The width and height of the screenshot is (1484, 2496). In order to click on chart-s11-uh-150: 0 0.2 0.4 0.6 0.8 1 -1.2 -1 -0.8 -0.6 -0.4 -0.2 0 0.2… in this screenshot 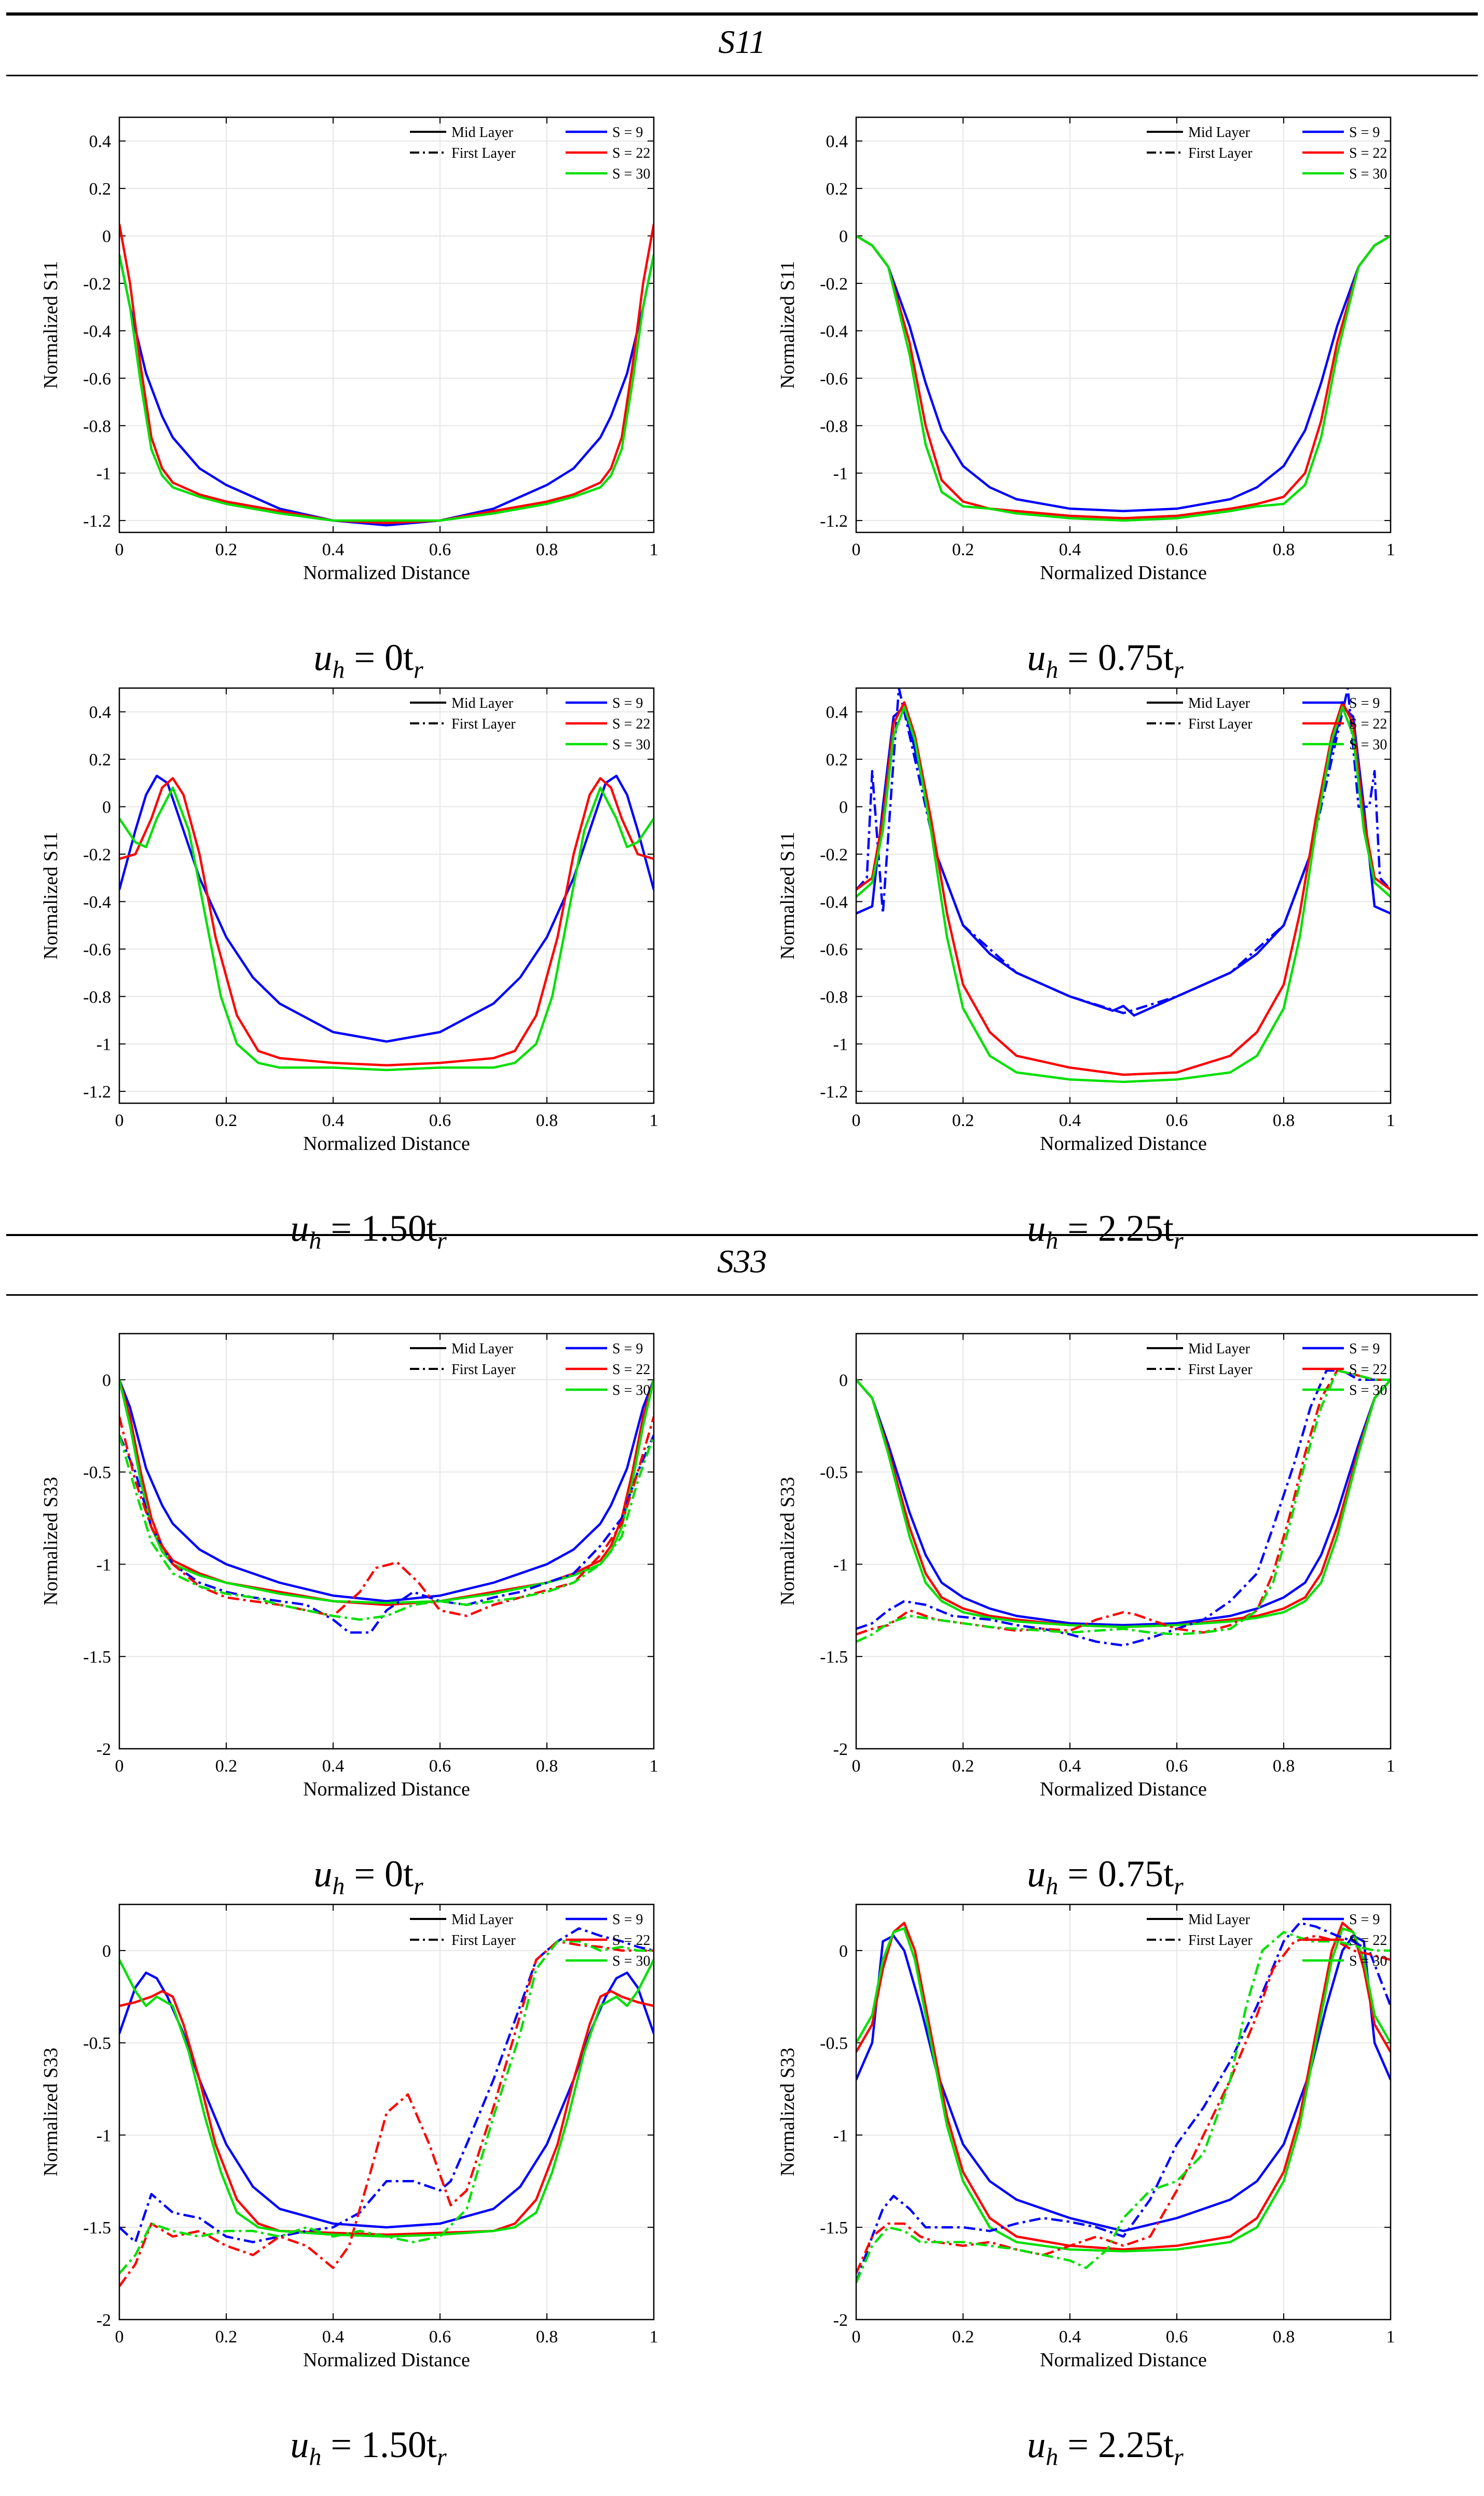, I will do `click(349, 921)`.